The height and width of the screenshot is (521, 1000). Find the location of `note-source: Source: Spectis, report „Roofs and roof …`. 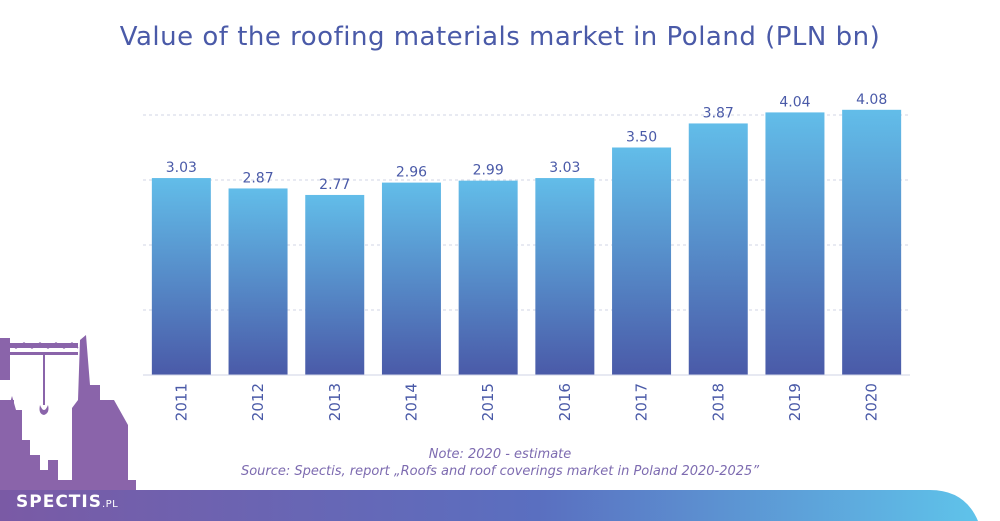

note-source: Source: Spectis, report „Roofs and roof … is located at coordinates (500, 471).